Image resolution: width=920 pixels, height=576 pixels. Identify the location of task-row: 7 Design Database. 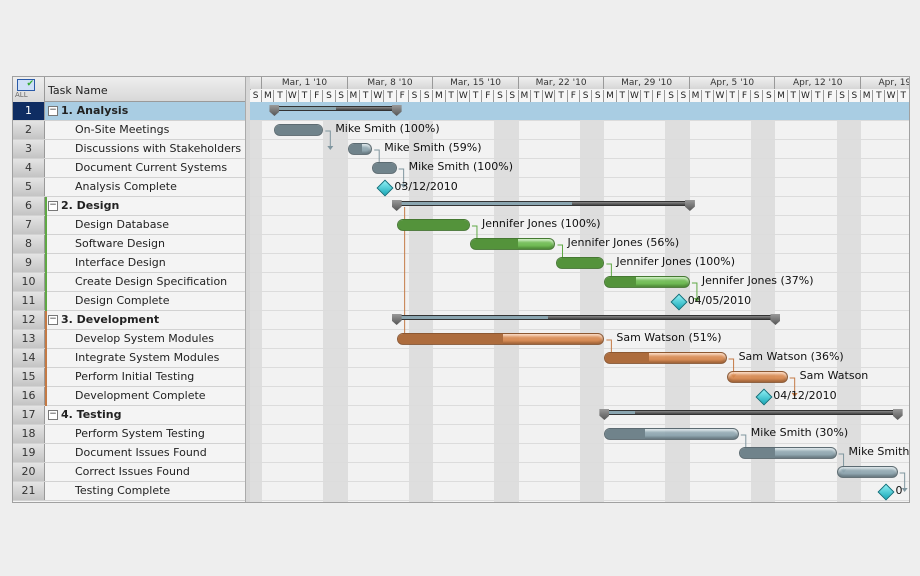
(129, 225).